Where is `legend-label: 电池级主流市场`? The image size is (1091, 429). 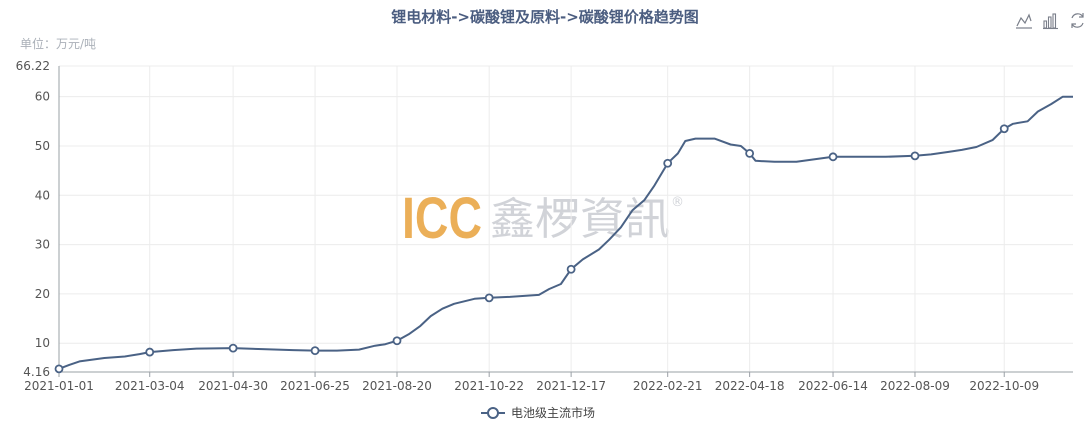 legend-label: 电池级主流市场 is located at coordinates (553, 412).